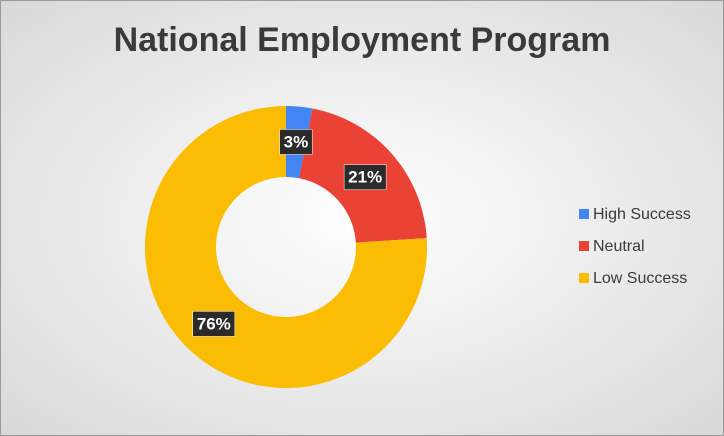 Image resolution: width=724 pixels, height=436 pixels. Describe the element at coordinates (362, 40) in the screenshot. I see `chart-title: National Employment Program` at that location.